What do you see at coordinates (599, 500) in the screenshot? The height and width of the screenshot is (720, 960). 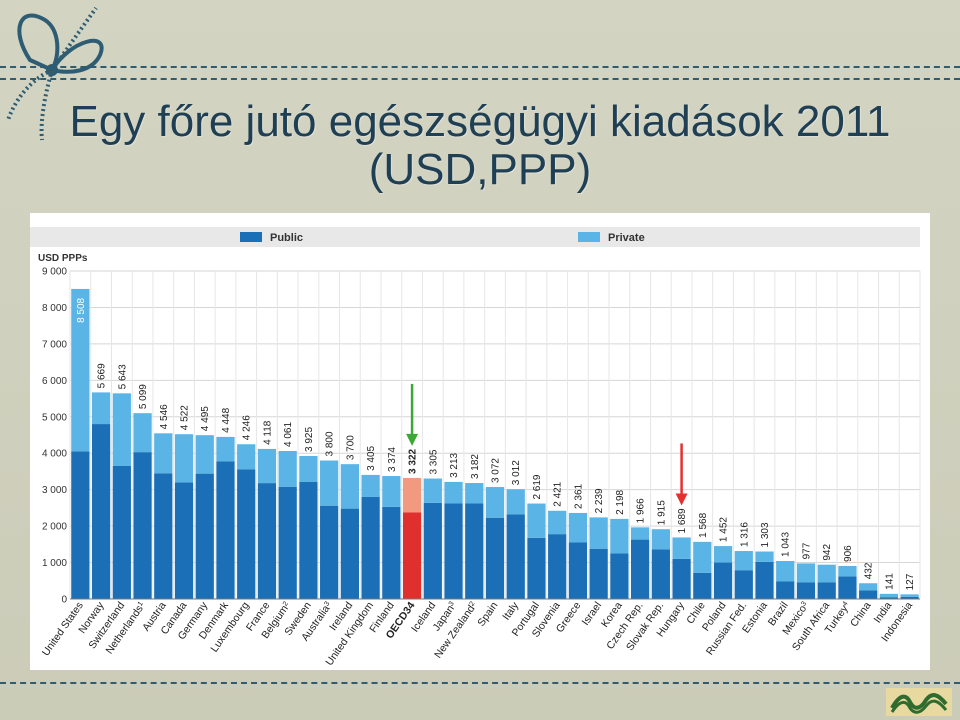 I see `data-label-total: 2 239` at bounding box center [599, 500].